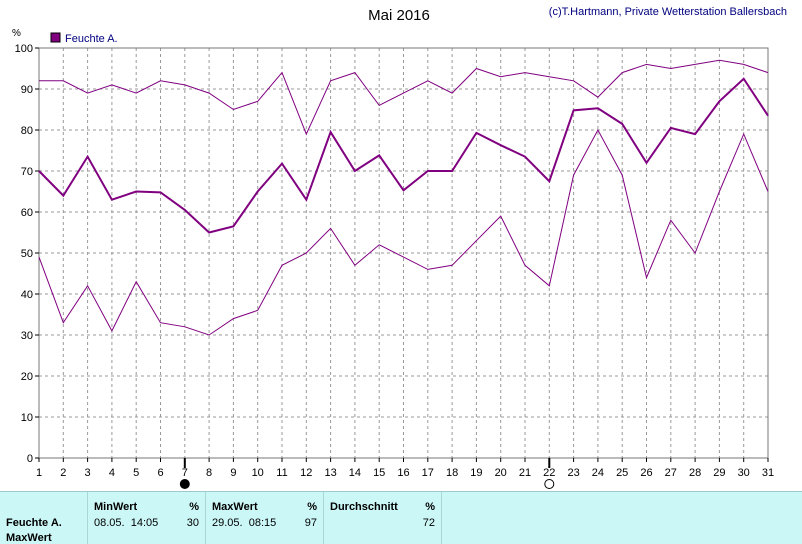  I want to click on stats-max-cell: MaxWert % 29.05. 08:15 97, so click(265, 518).